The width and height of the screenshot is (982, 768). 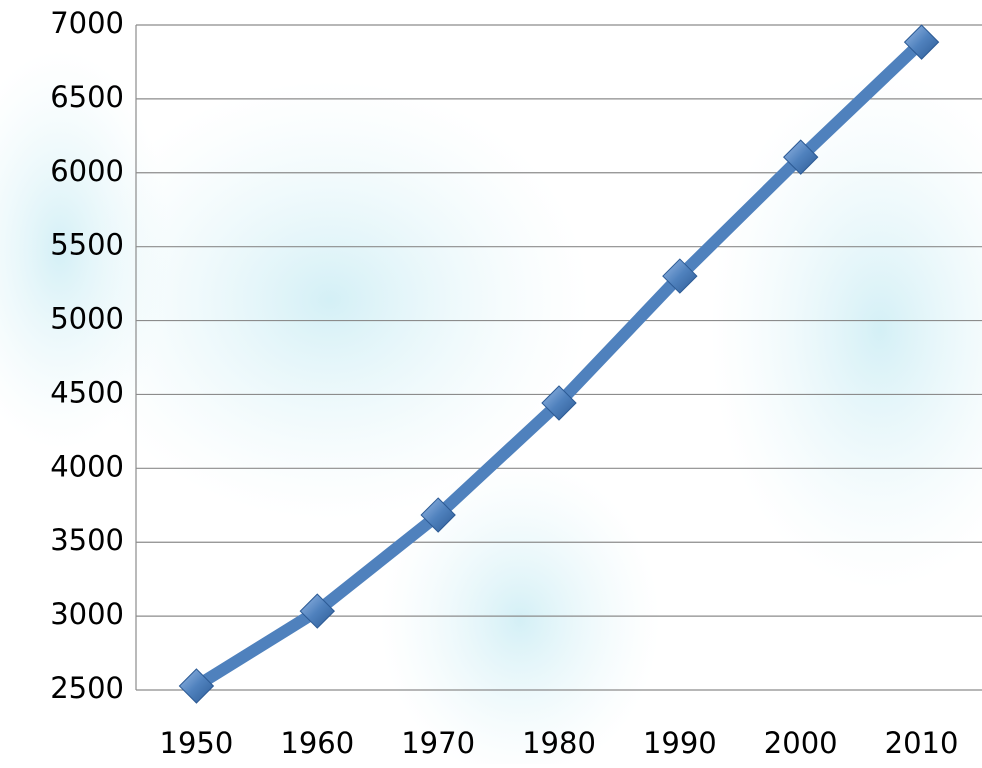 What do you see at coordinates (87, 614) in the screenshot?
I see `y-tick-label: 3000` at bounding box center [87, 614].